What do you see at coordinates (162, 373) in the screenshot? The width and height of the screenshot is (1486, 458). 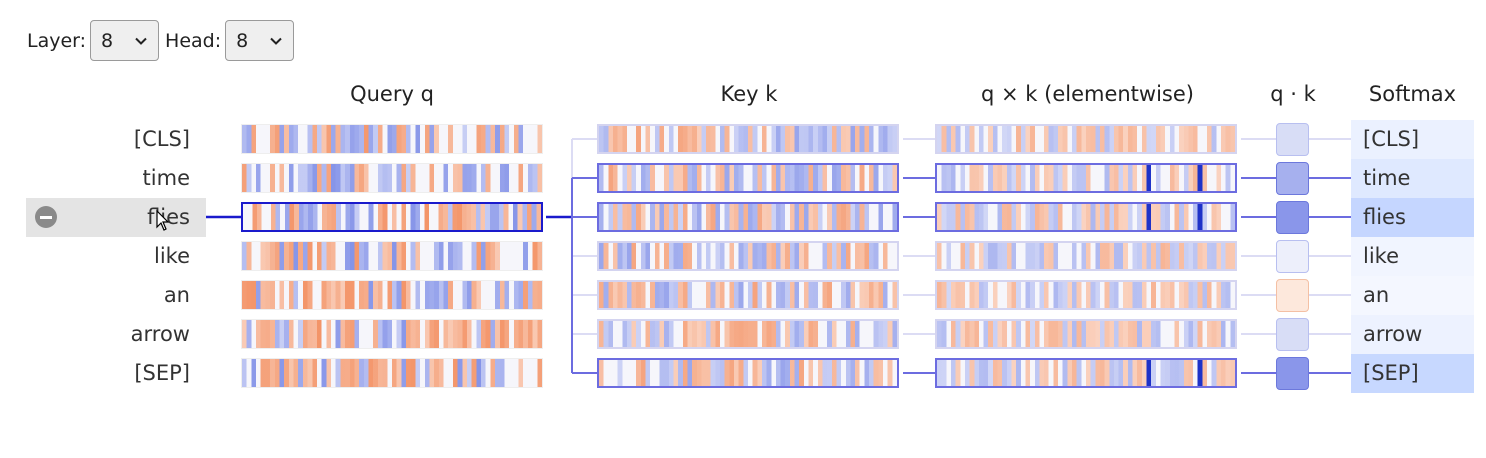 I see `token-label: [SEP]` at bounding box center [162, 373].